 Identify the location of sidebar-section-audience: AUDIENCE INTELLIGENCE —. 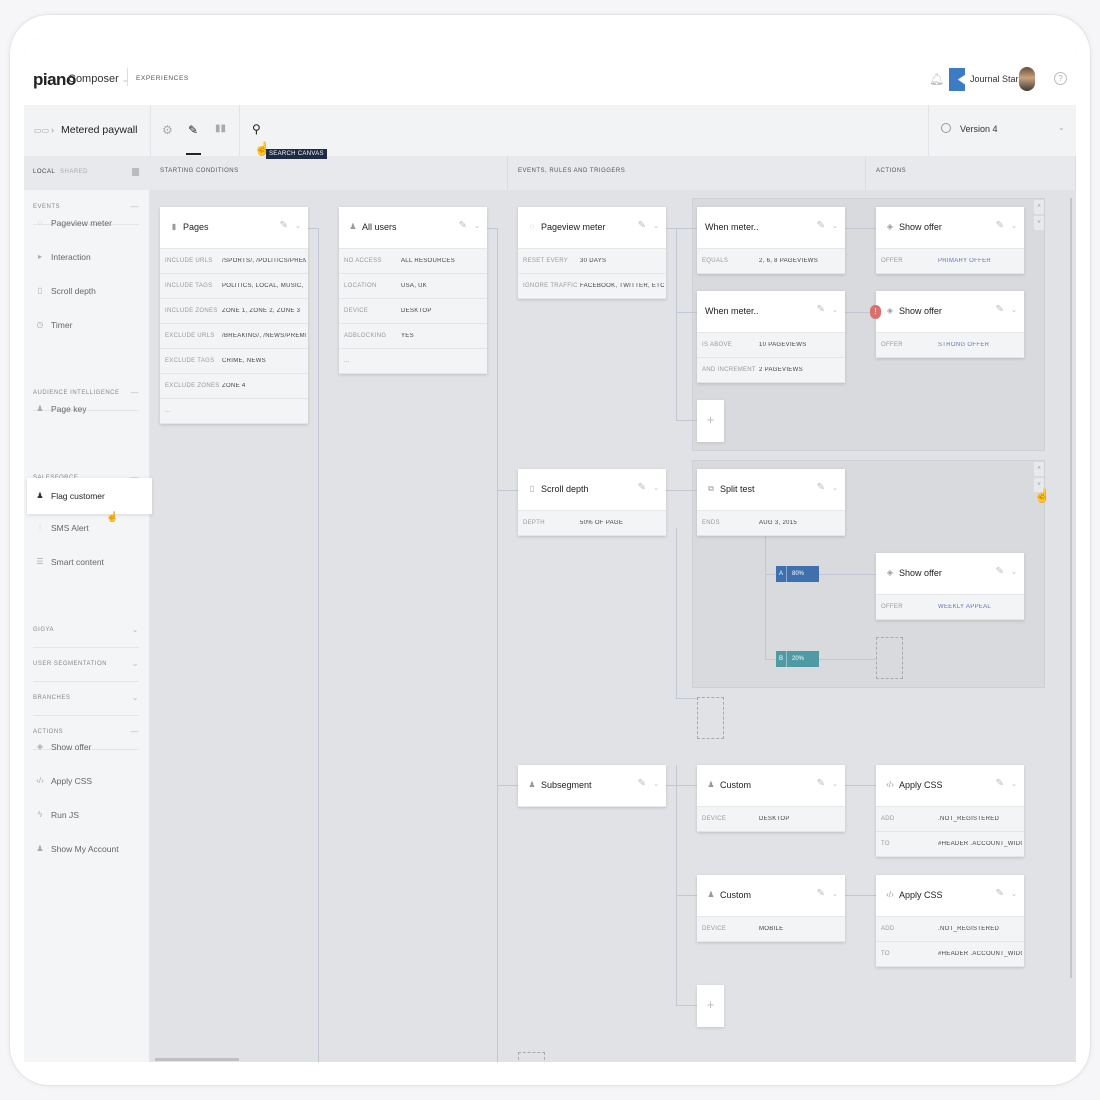
(86, 394).